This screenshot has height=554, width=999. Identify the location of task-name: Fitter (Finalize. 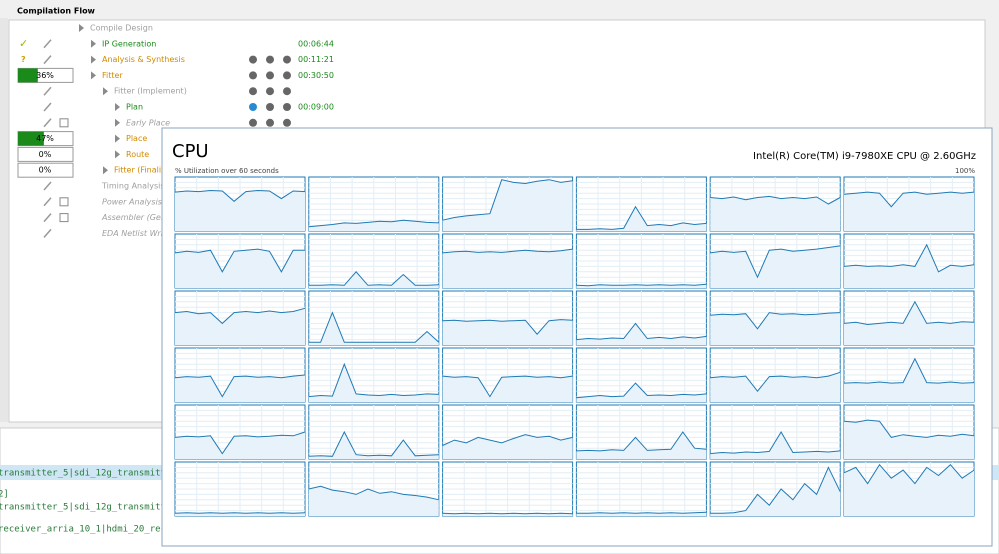
(142, 170).